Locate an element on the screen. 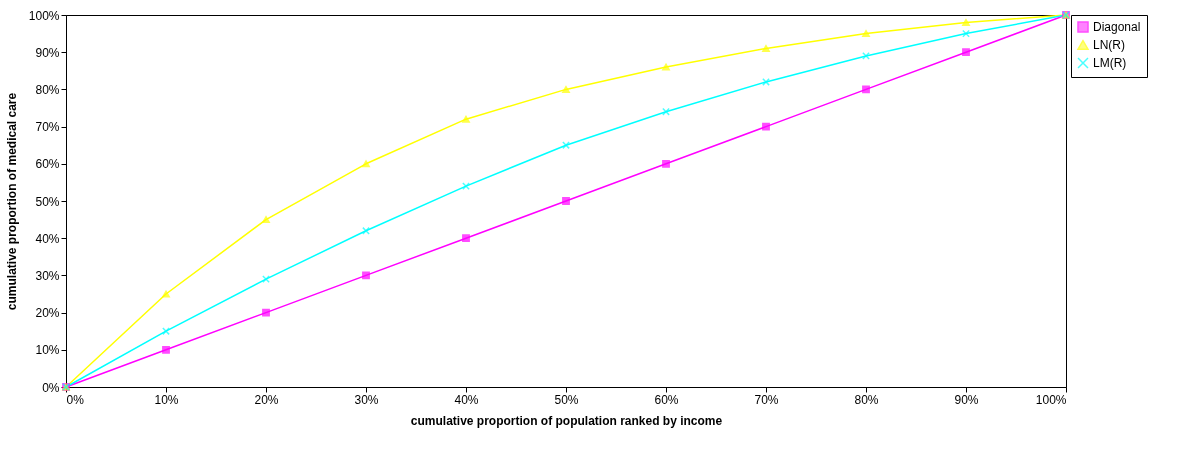  x-tick-label: 10% is located at coordinates (166, 399).